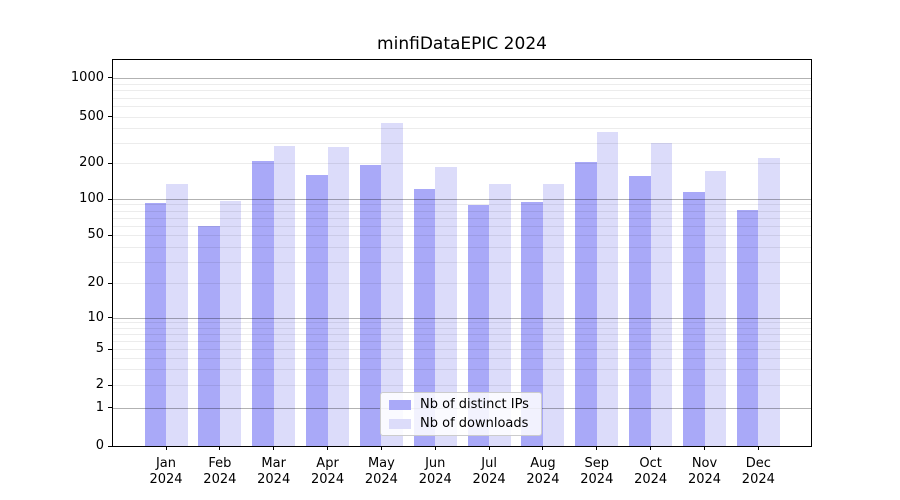 The image size is (900, 500). Describe the element at coordinates (597, 463) in the screenshot. I see `x-tick-label-month: Sep` at that location.